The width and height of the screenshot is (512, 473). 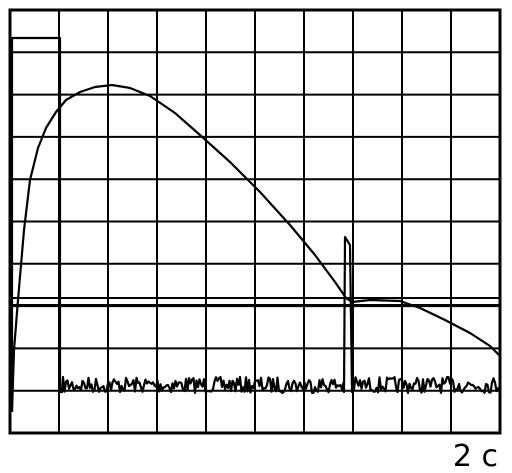 What do you see at coordinates (475, 456) in the screenshot?
I see `time-scale-label: 2 с` at bounding box center [475, 456].